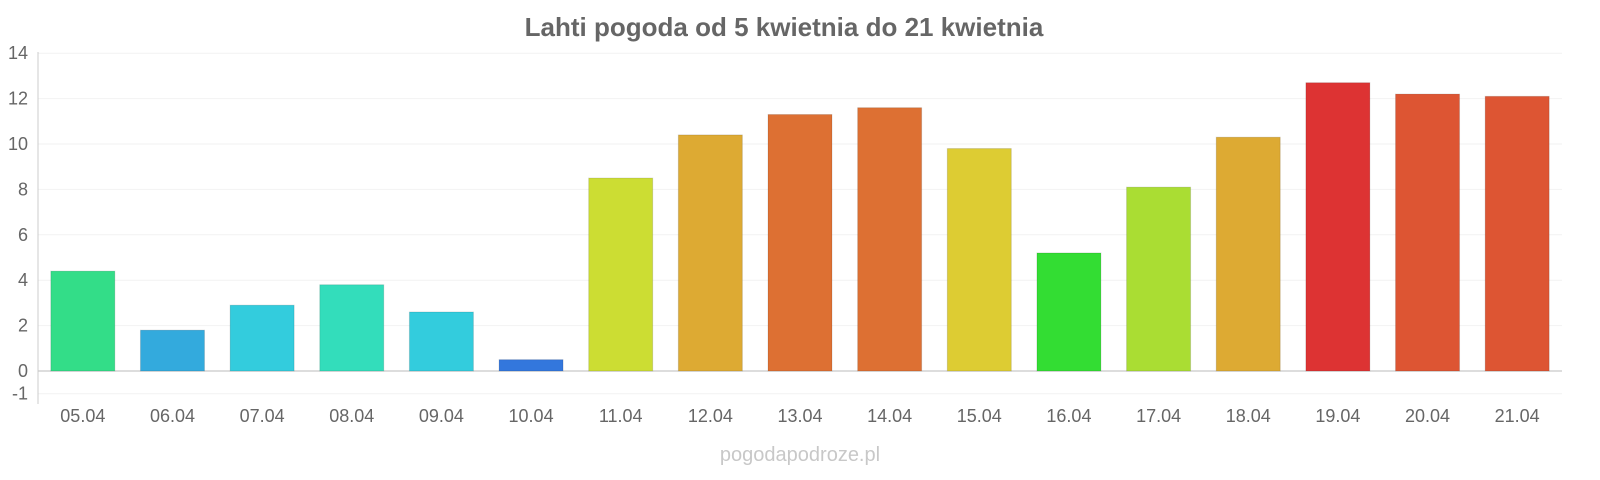 The width and height of the screenshot is (1600, 480). Describe the element at coordinates (1427, 416) in the screenshot. I see `x-tick-label: 20.04` at that location.